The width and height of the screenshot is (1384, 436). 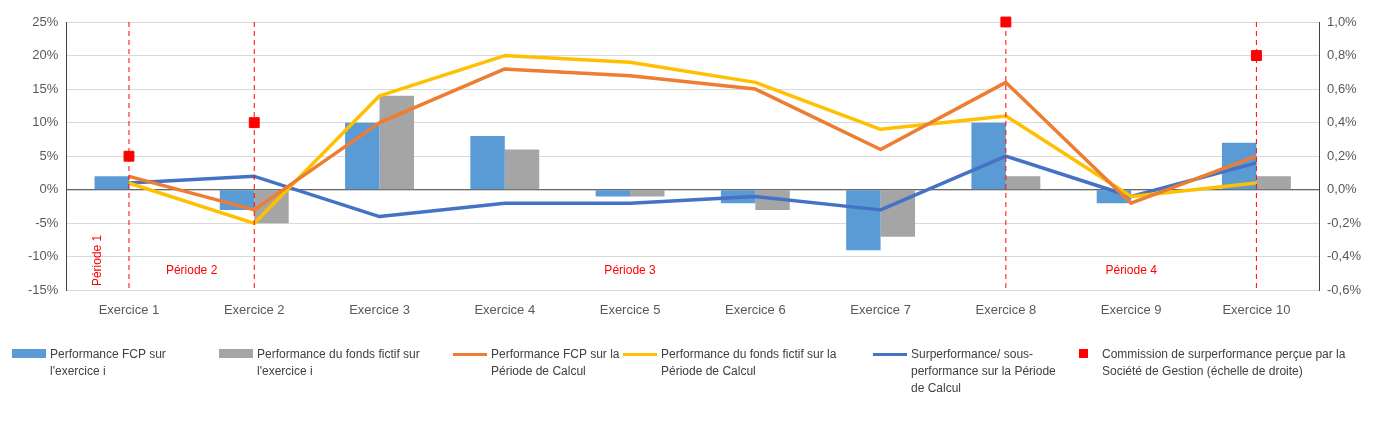 I want to click on y2-tick-label: 0,8%, so click(x=1342, y=55).